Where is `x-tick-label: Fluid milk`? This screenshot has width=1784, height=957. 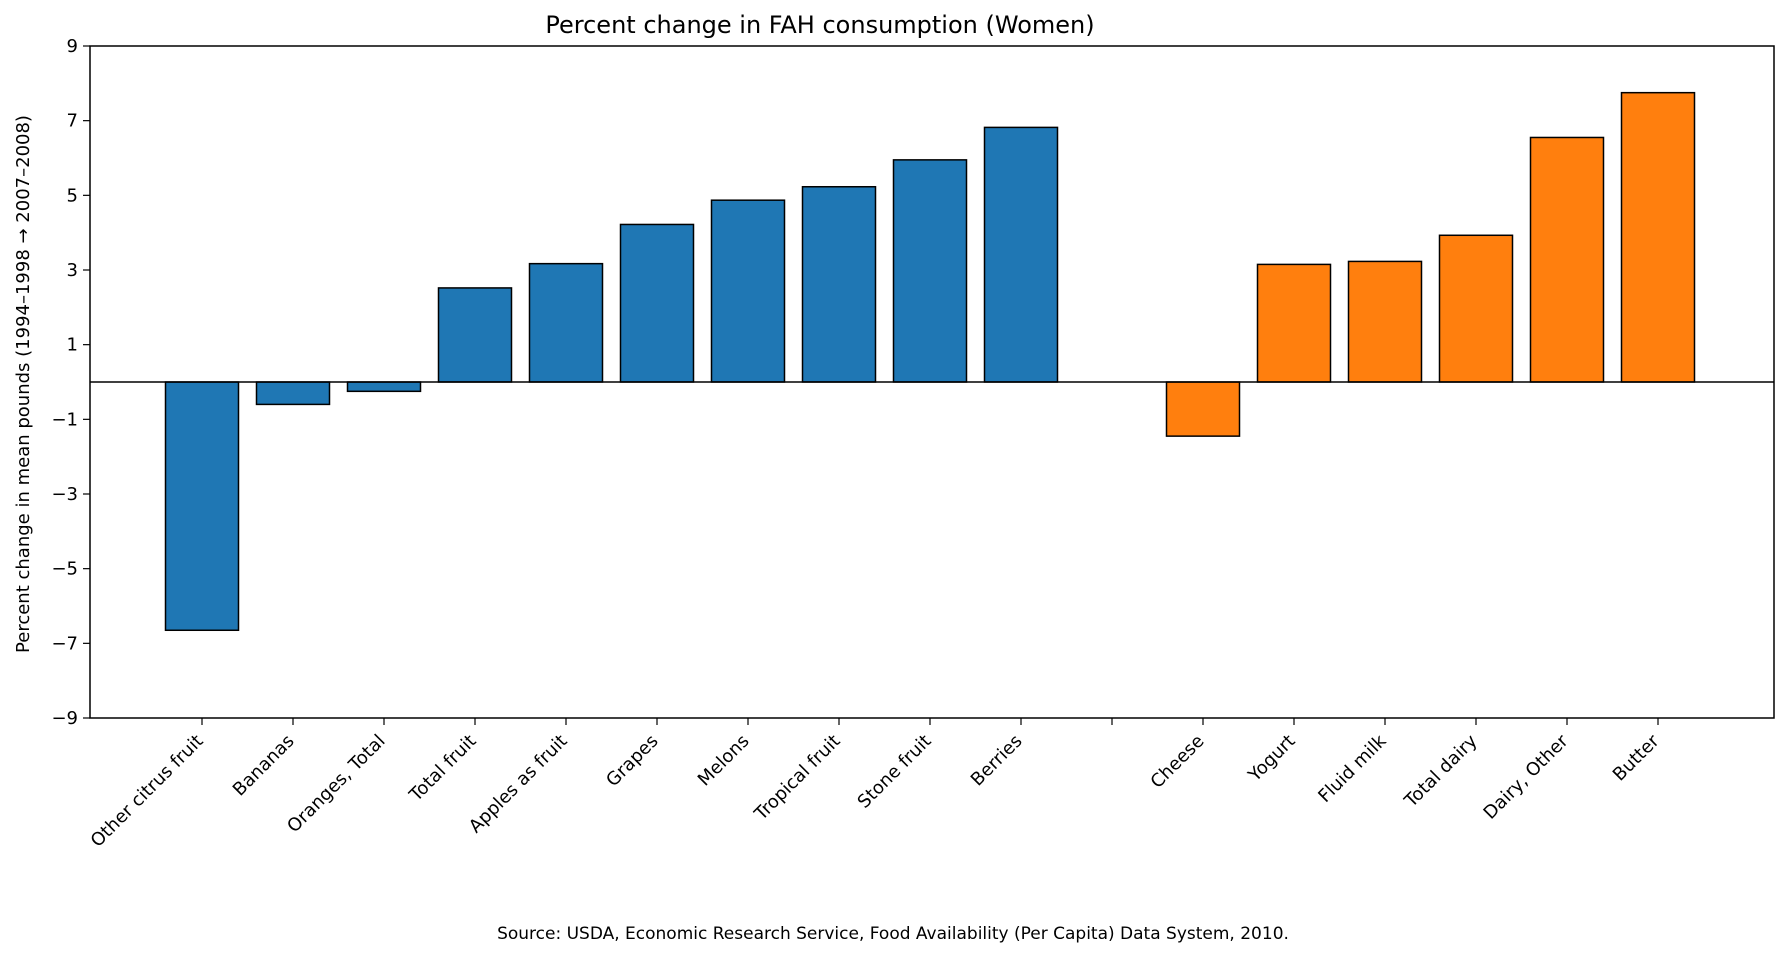 x-tick-label: Fluid milk is located at coordinates (1352, 768).